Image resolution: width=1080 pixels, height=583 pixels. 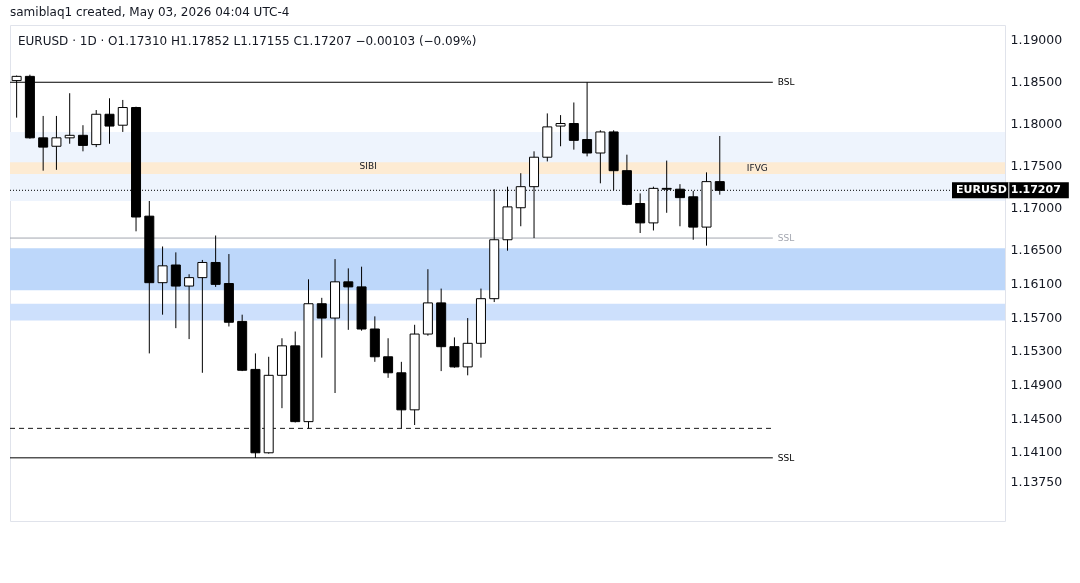 What do you see at coordinates (1036, 166) in the screenshot?
I see `y-tick-label: 1.17500` at bounding box center [1036, 166].